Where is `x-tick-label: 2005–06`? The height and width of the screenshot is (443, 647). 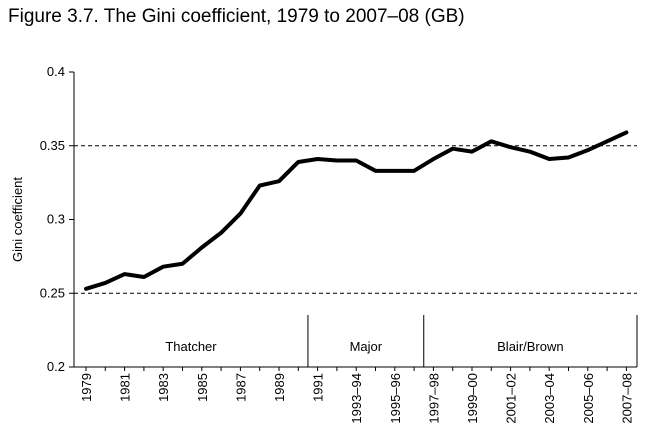 x-tick-label: 2005–06 is located at coordinates (588, 398).